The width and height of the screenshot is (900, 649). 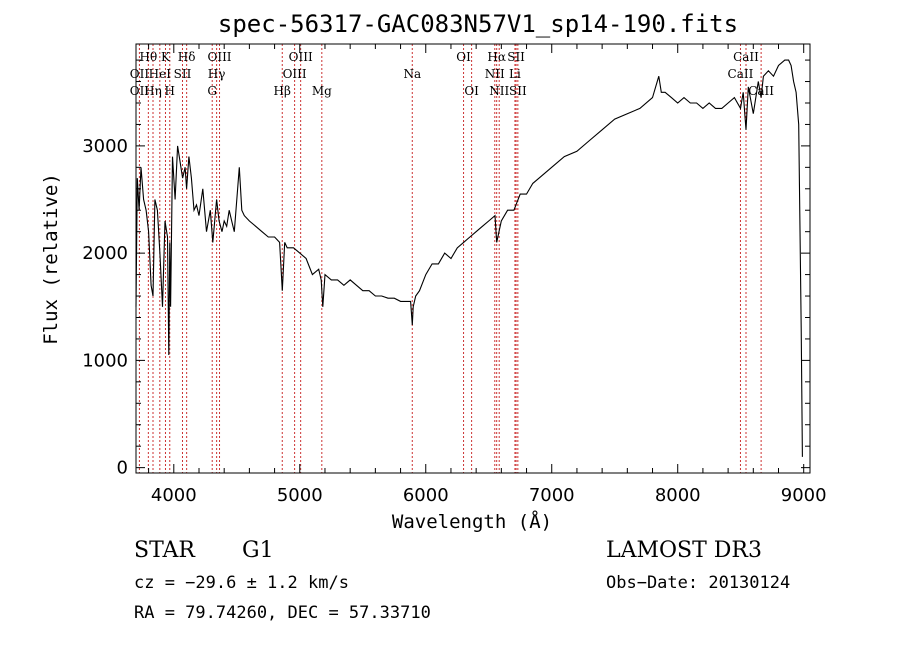 I want to click on object-class: STAR, so click(x=164, y=550).